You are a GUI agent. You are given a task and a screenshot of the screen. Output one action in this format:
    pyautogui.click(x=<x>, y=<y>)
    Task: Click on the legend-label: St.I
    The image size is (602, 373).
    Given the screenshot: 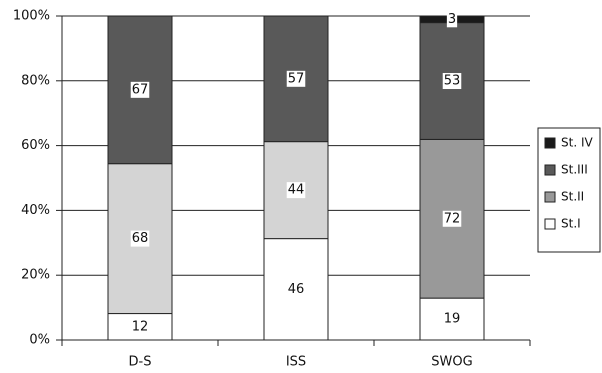 What is the action you would take?
    pyautogui.click(x=571, y=224)
    